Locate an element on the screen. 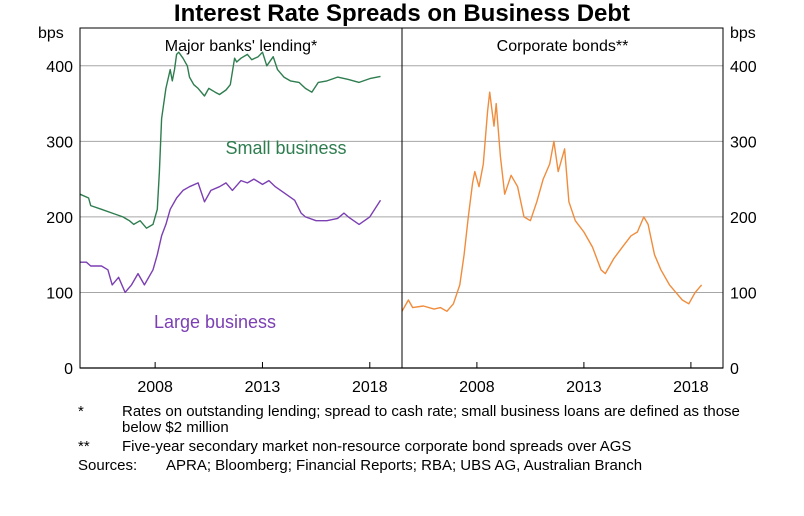 The width and height of the screenshot is (804, 516). y-tick-label-left-0: 0 is located at coordinates (68, 369).